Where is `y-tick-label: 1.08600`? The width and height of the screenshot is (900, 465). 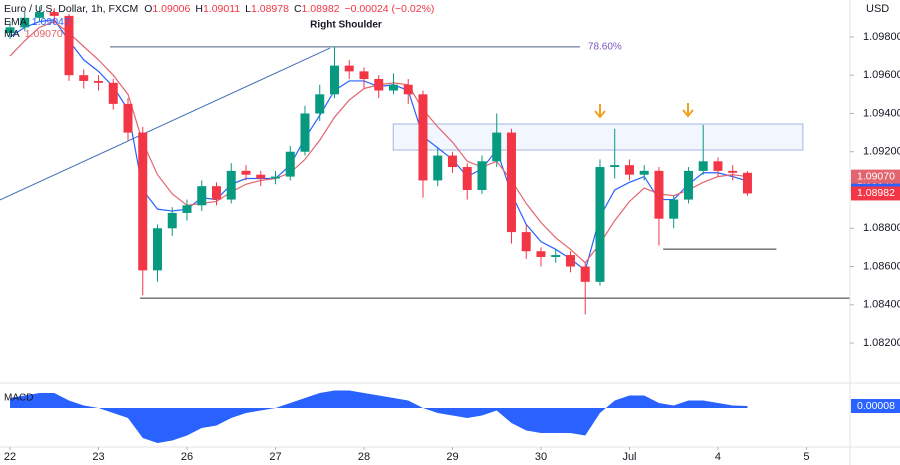
y-tick-label: 1.08600 is located at coordinates (881, 266).